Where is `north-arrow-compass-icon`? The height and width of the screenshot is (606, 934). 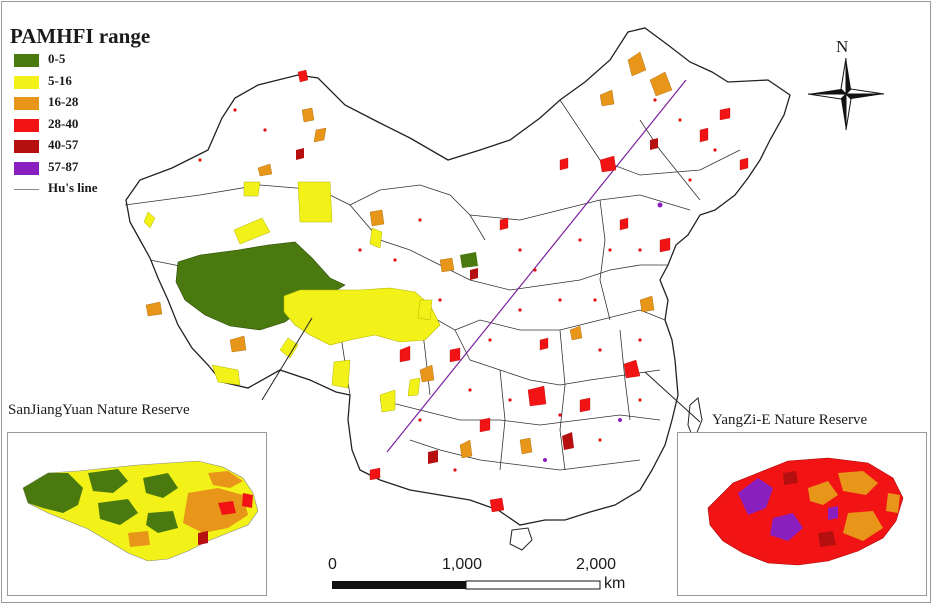
north-arrow-compass-icon is located at coordinates (846, 94).